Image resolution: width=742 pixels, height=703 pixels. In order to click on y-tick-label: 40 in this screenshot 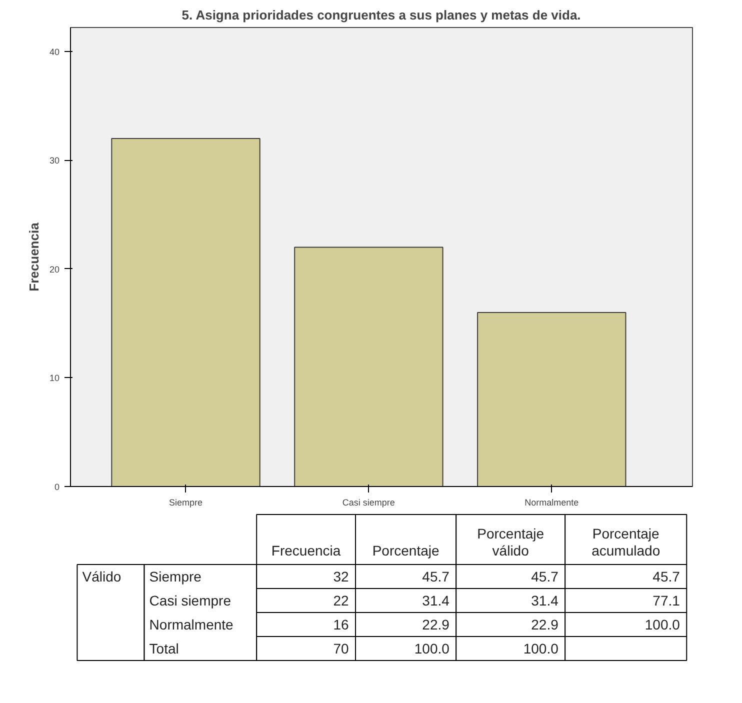, I will do `click(54, 51)`.